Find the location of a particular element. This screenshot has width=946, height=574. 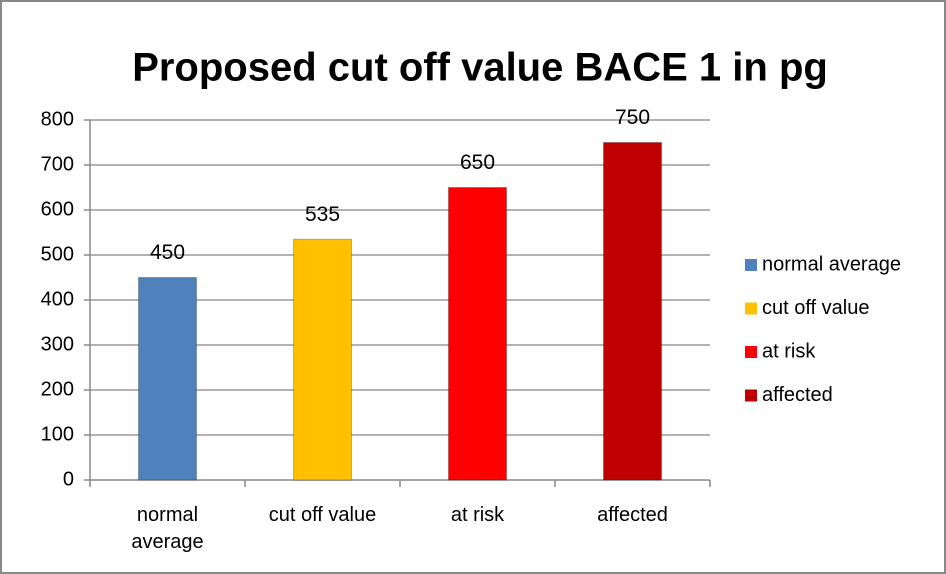

y-tick-label: 800 is located at coordinates (57, 119).